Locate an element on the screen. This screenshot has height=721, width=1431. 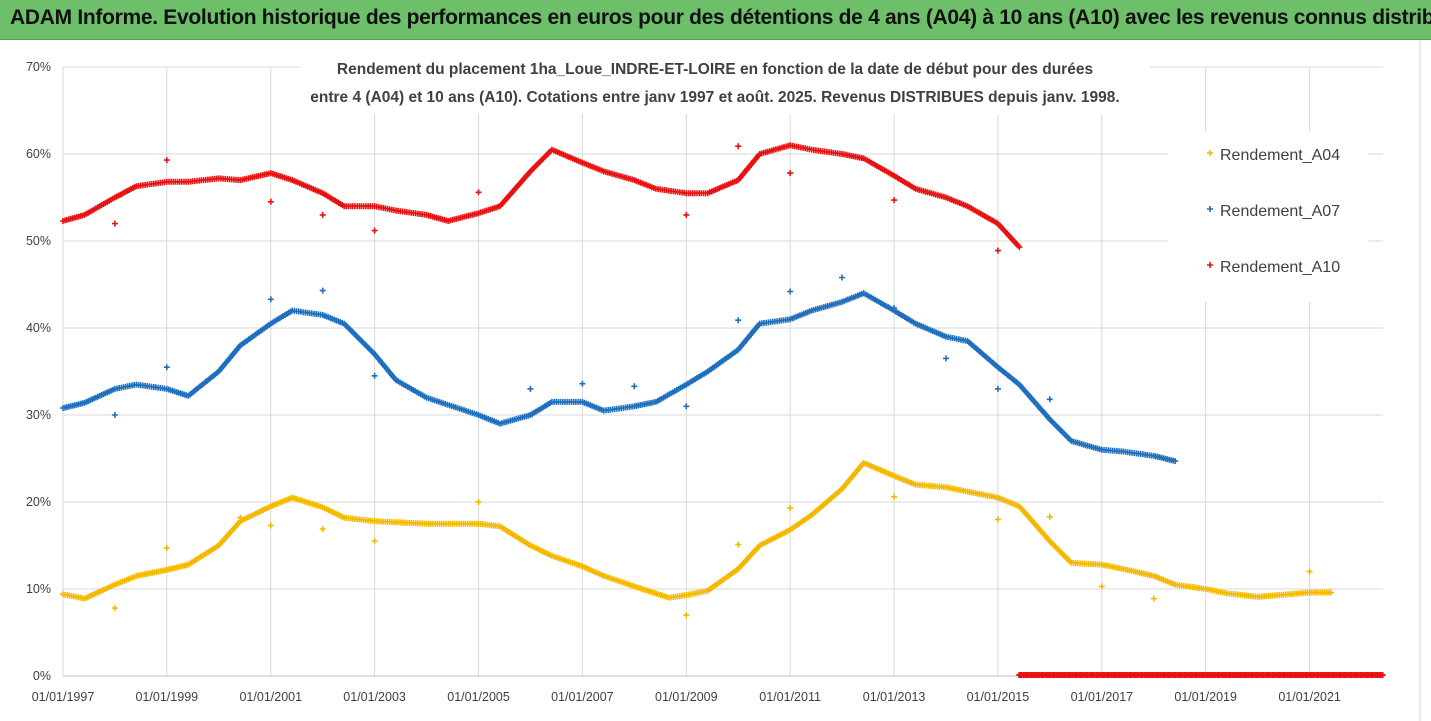
legend-item-rendement-a04: Rendement_A04 is located at coordinates (1273, 155).